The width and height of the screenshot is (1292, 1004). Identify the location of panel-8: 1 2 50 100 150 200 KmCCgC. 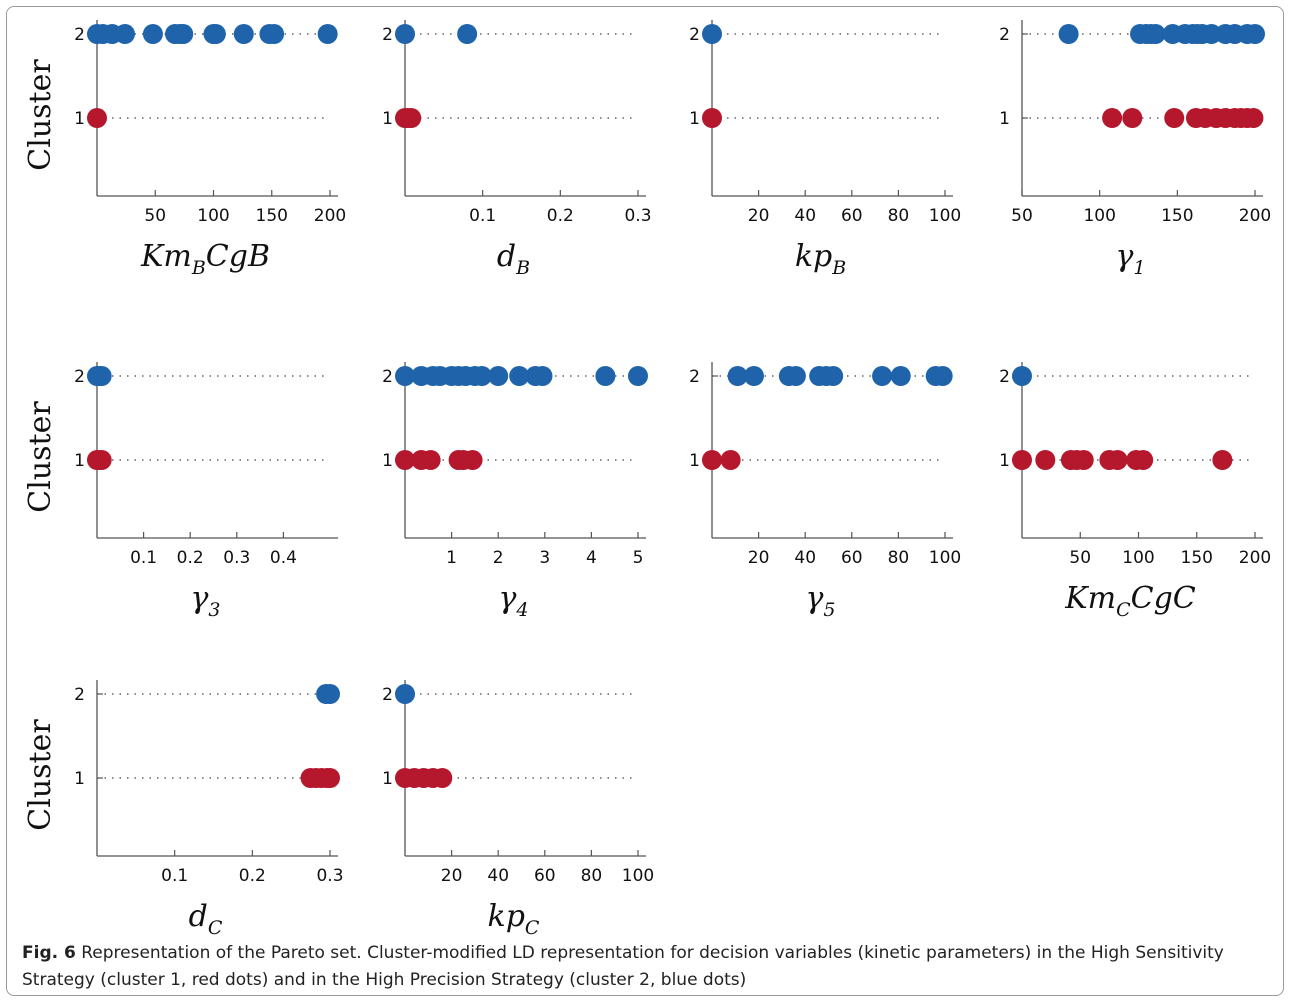
(1135, 491).